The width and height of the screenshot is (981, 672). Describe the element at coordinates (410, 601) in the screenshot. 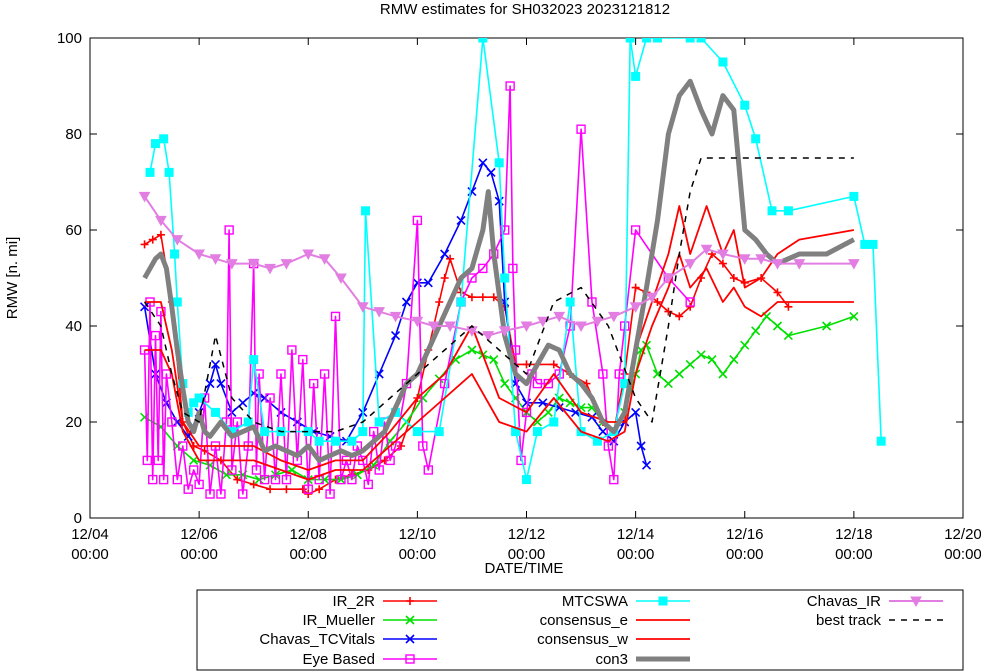

I see `legend-marker-ir-2r` at that location.